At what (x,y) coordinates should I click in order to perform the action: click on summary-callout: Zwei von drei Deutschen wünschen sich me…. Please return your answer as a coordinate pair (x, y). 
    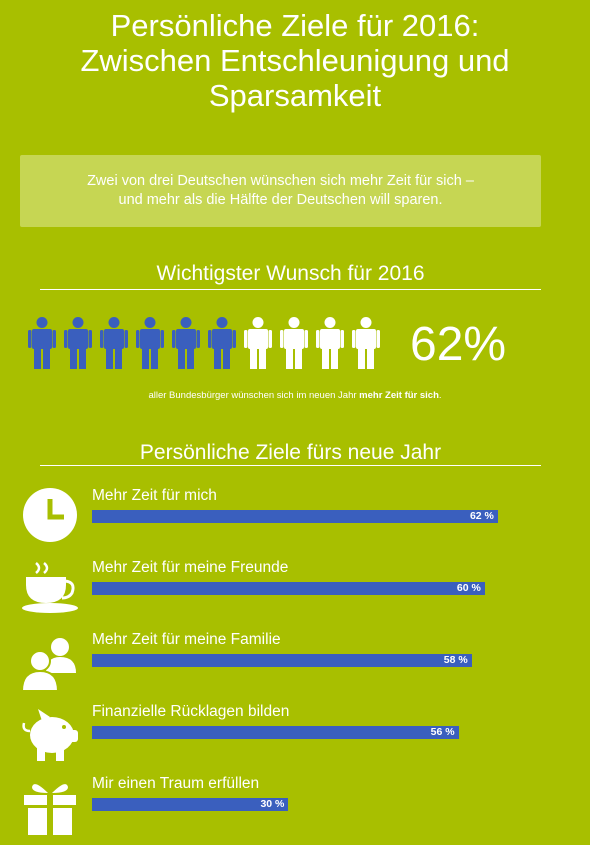
    Looking at the image, I should click on (280, 191).